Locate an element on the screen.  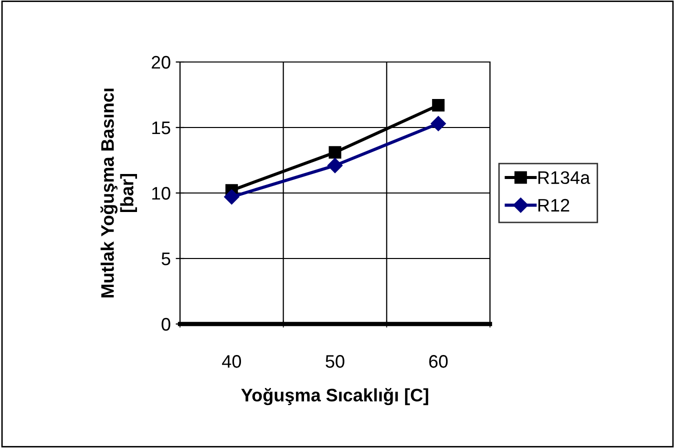
y-tick-label: 20 is located at coordinates (161, 62).